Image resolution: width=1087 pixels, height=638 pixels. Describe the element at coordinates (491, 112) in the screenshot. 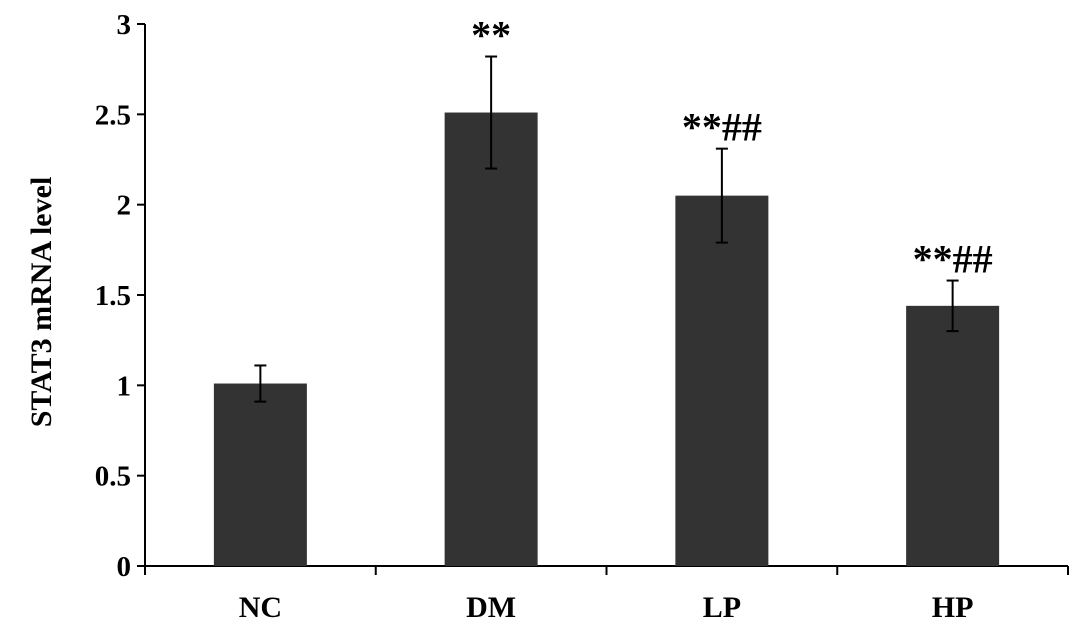

I see `error-bar-dm` at that location.